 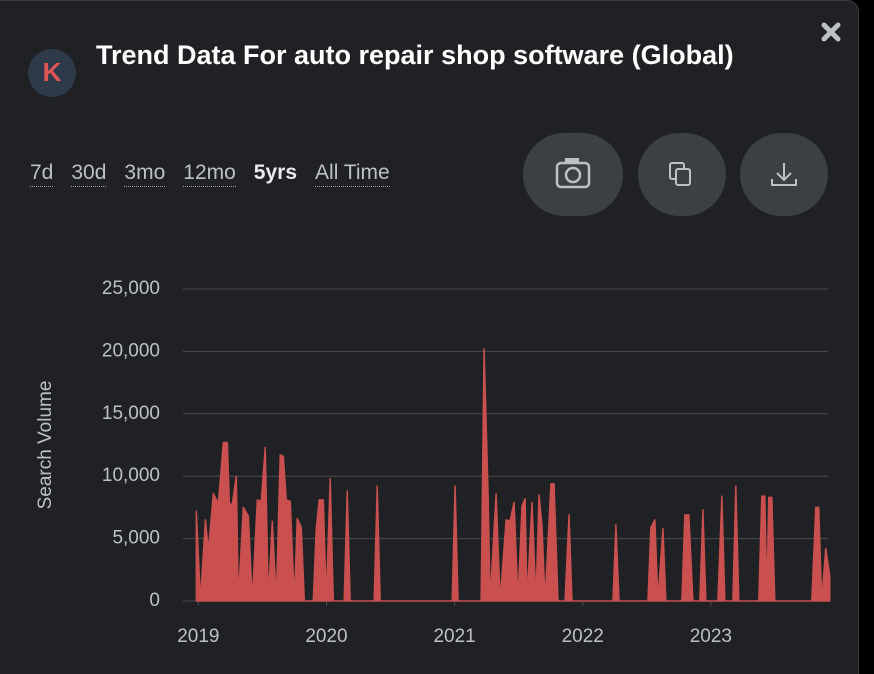 I want to click on time-range-tab: All Time, so click(x=352, y=174).